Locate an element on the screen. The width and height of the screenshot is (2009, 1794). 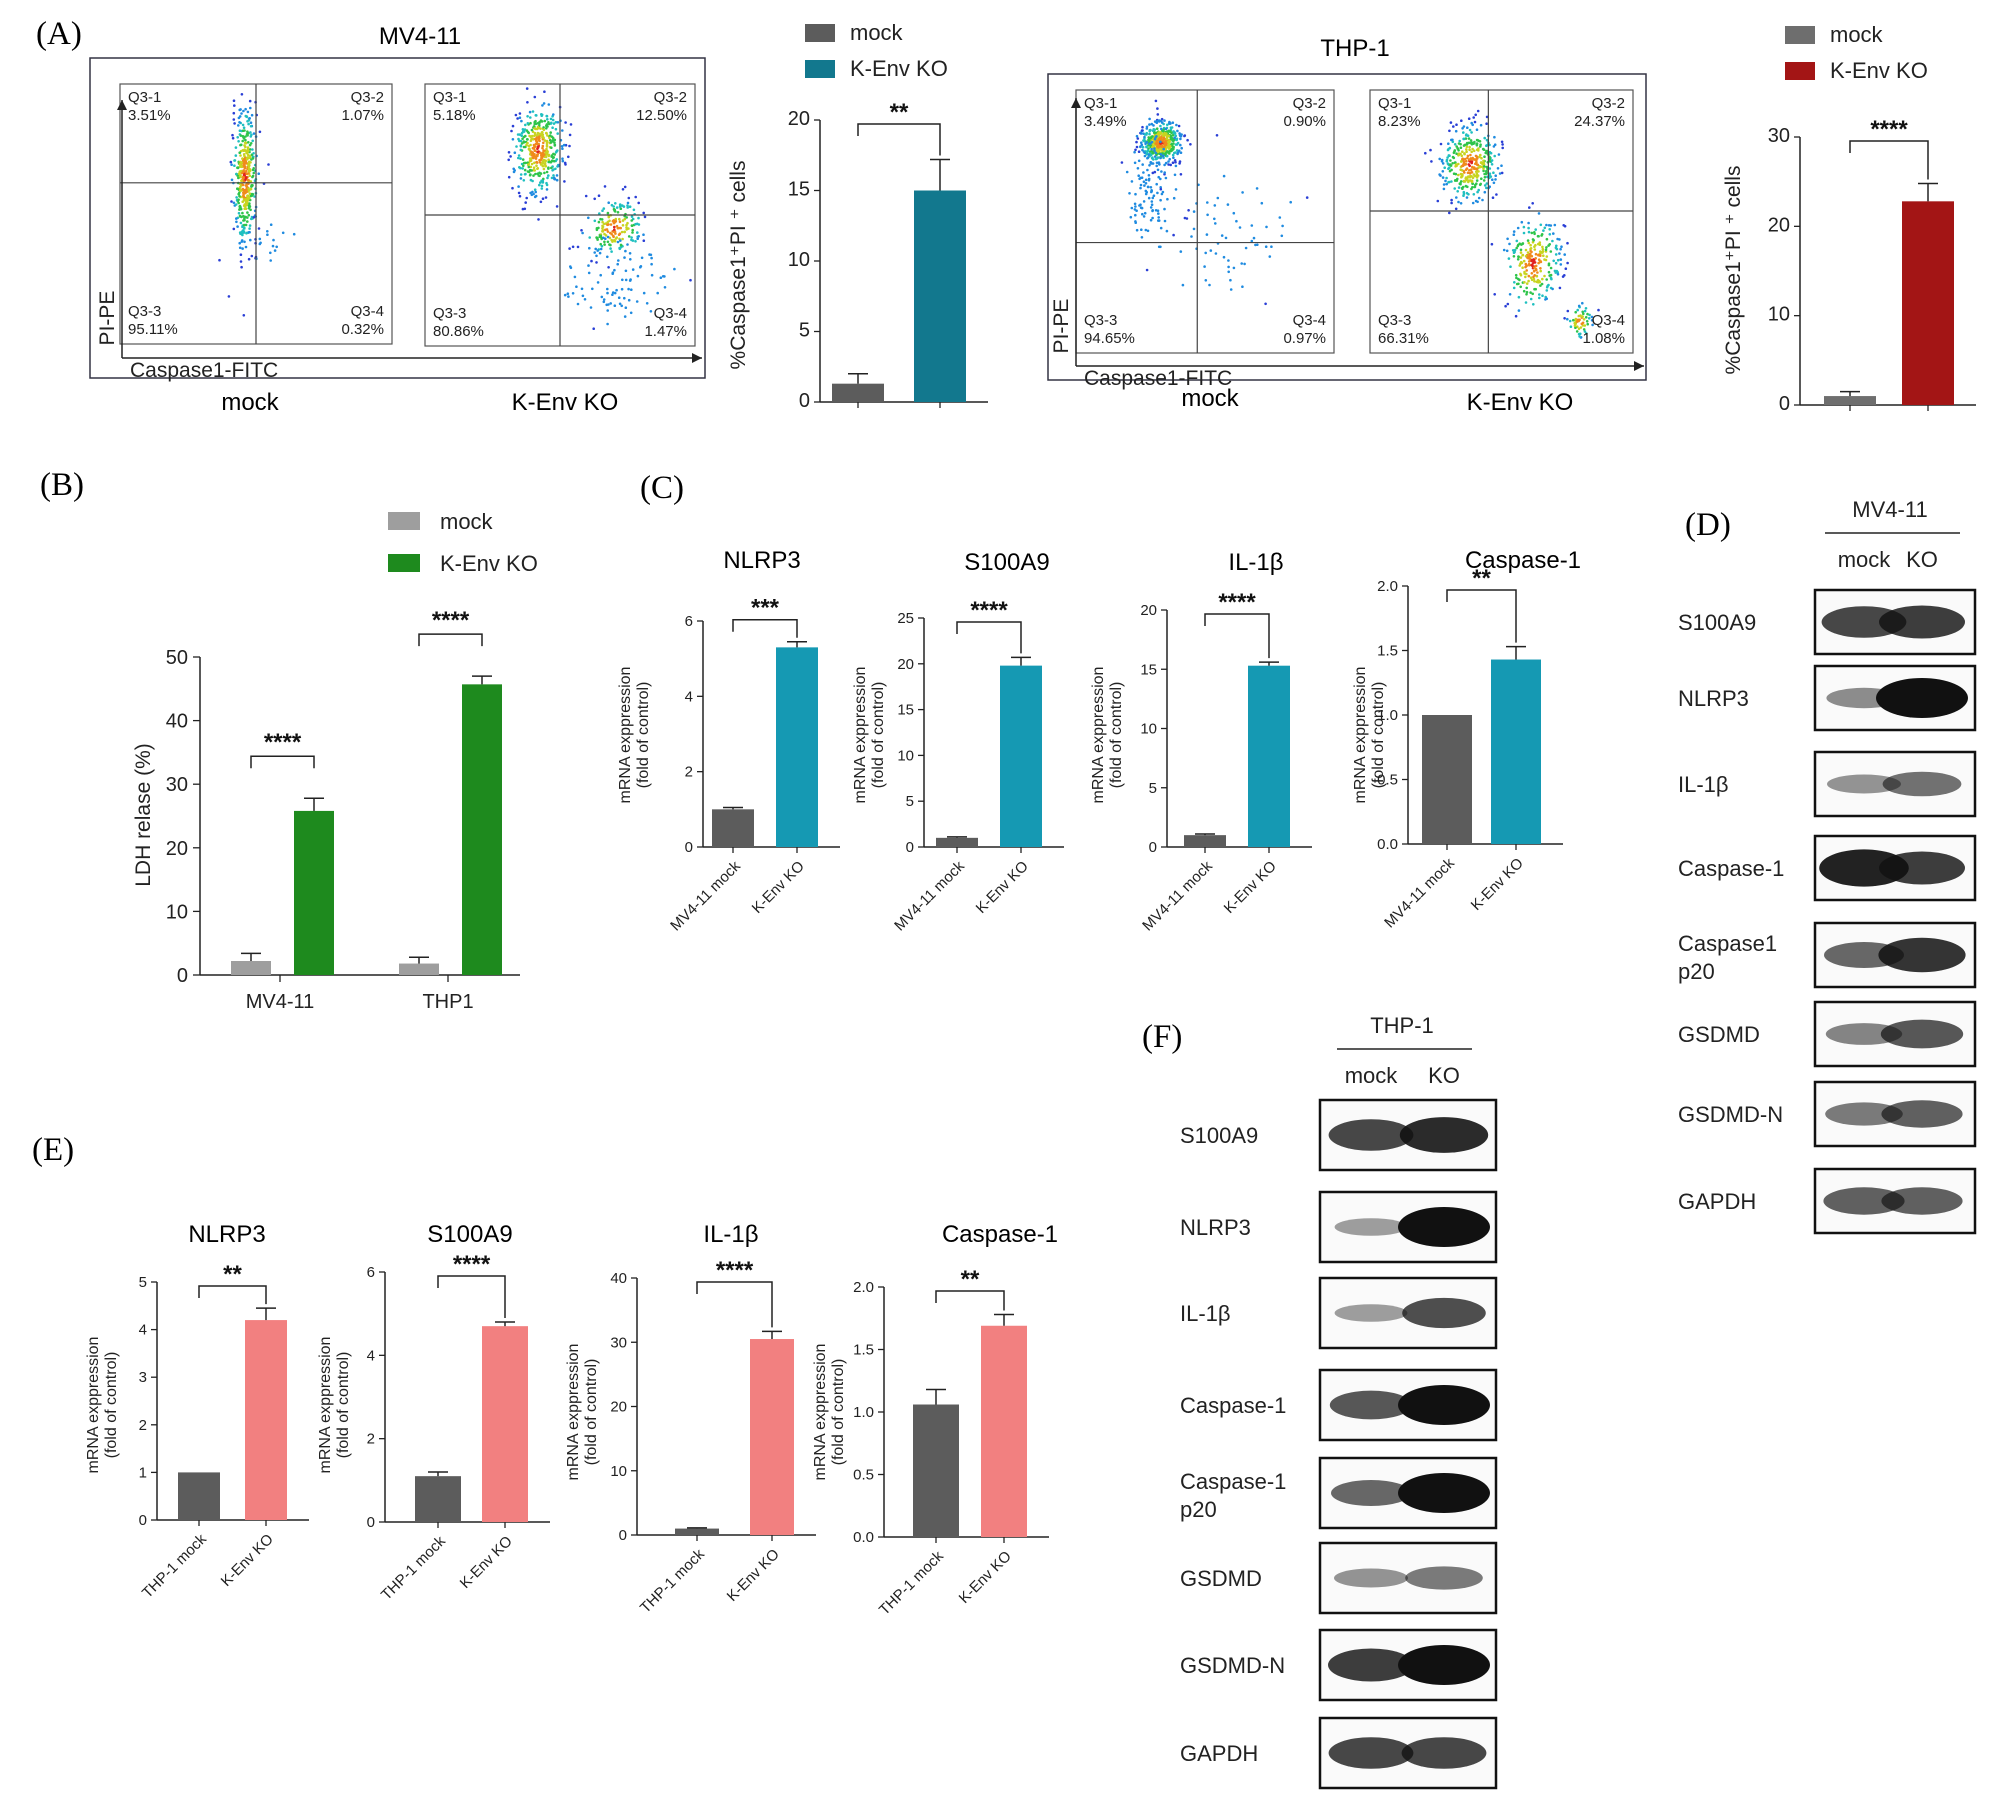
y-tick-label: 2 is located at coordinates (143, 1425).